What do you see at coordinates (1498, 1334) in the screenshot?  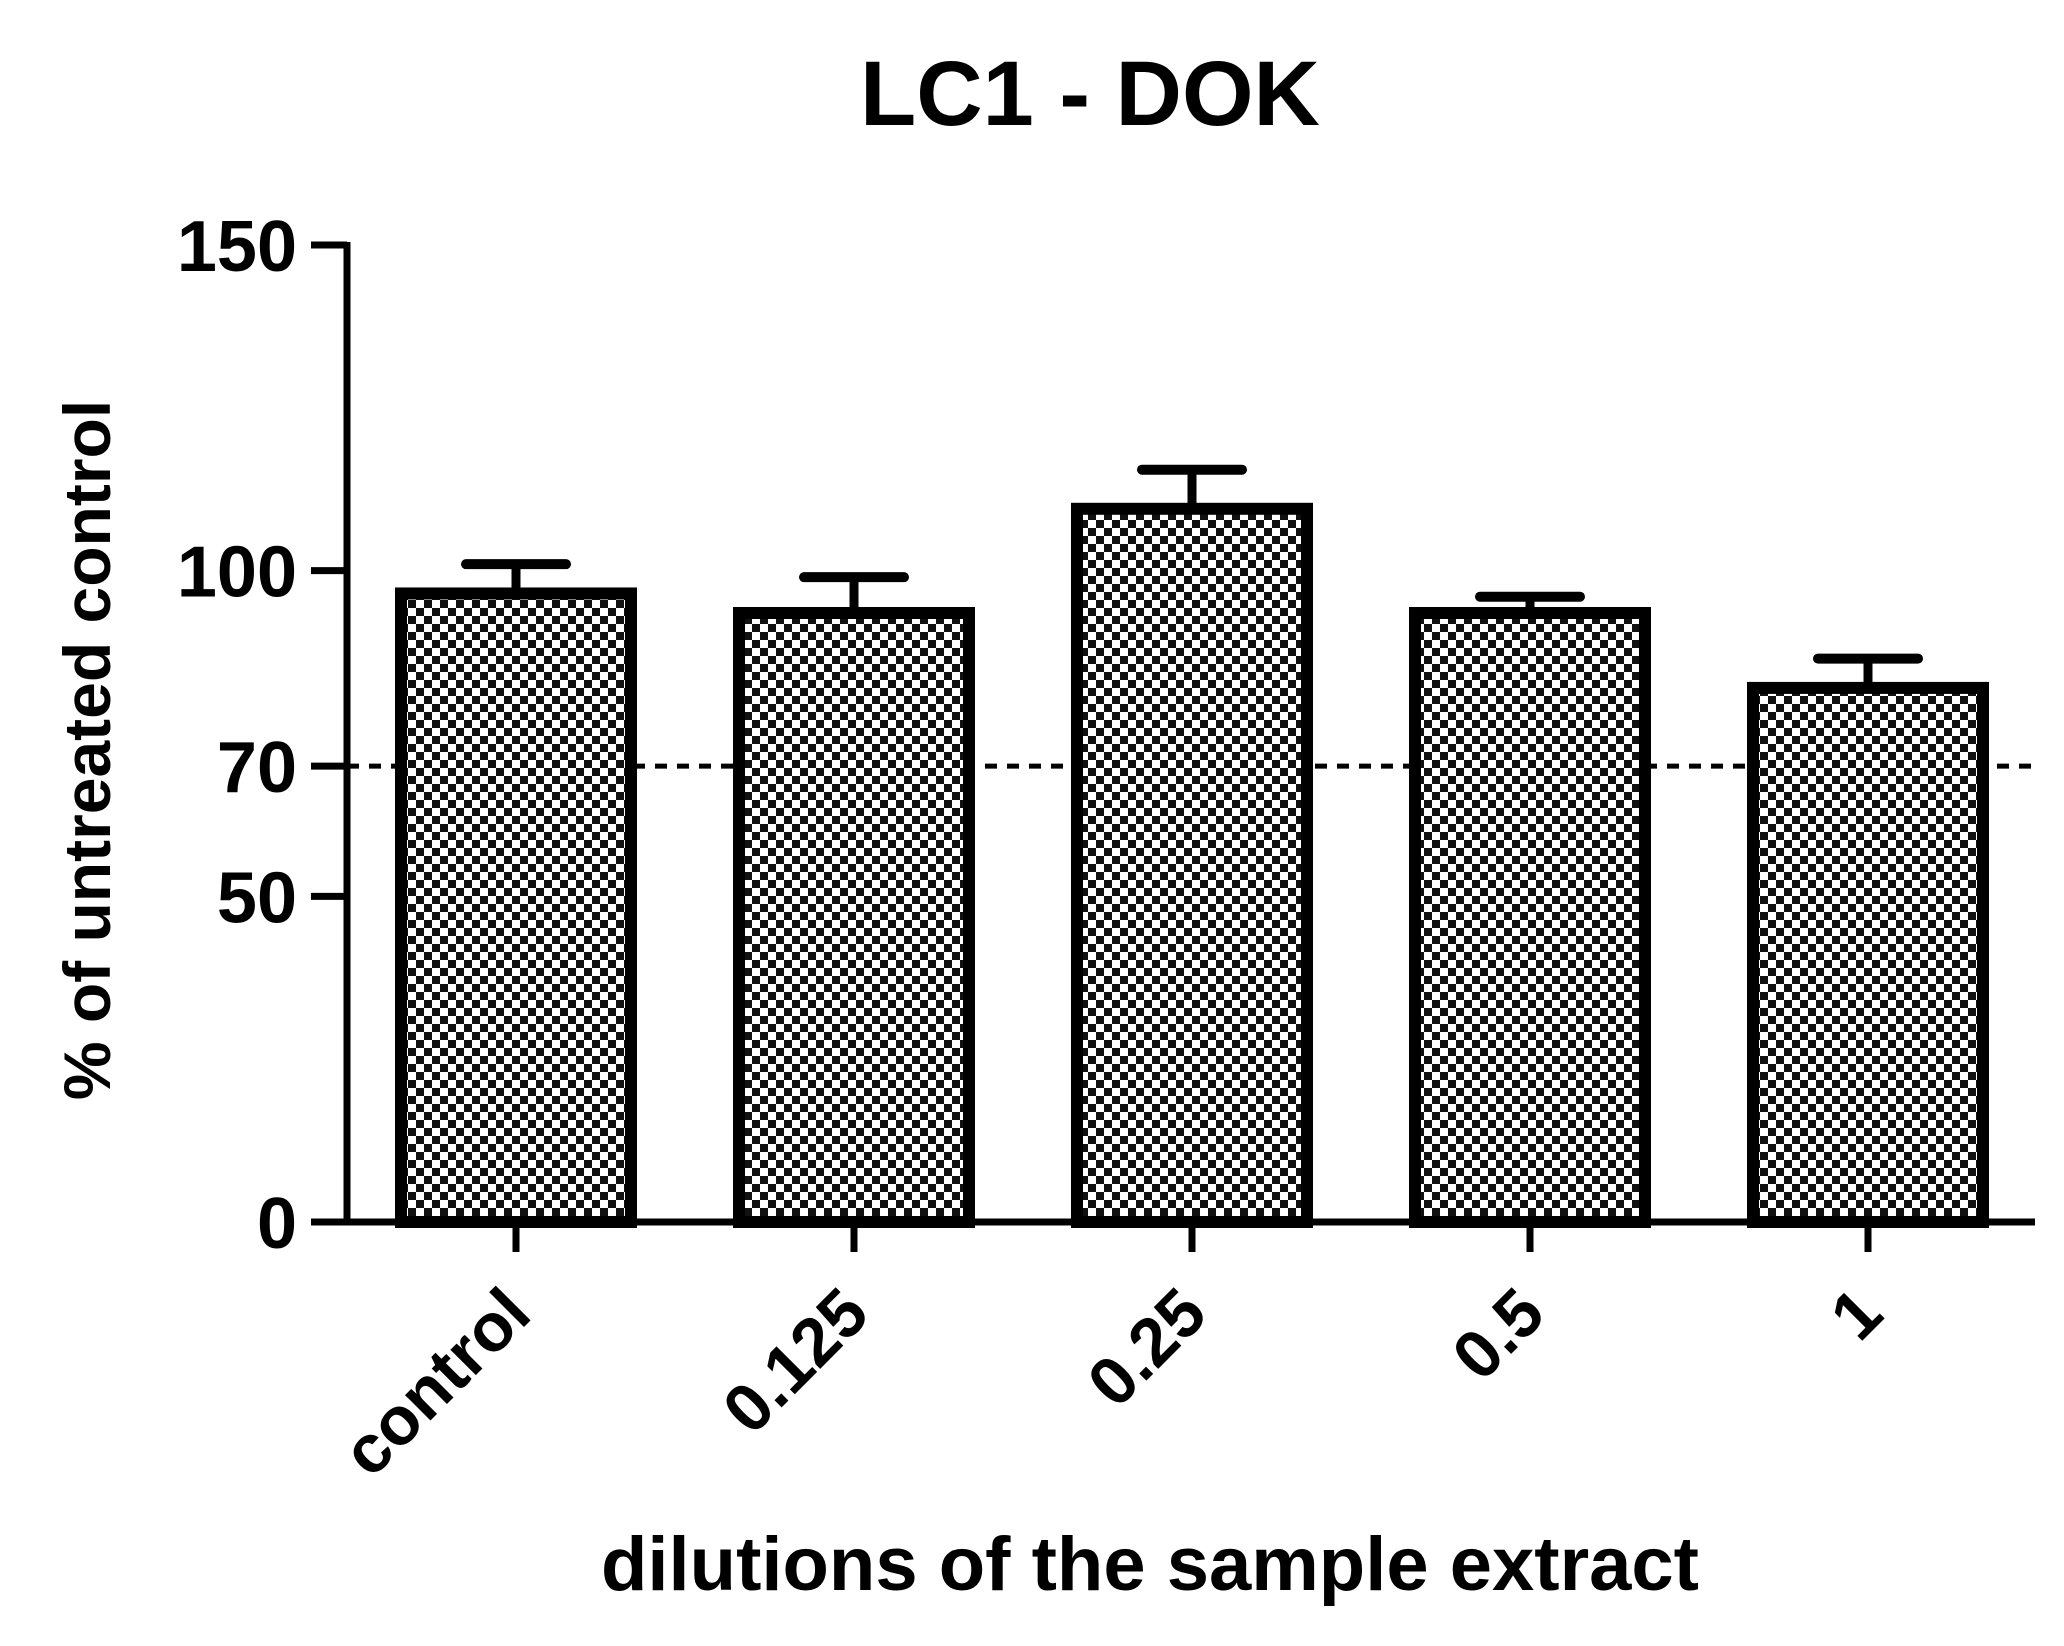 I see `x-tick-label-0.5: 0.5` at bounding box center [1498, 1334].